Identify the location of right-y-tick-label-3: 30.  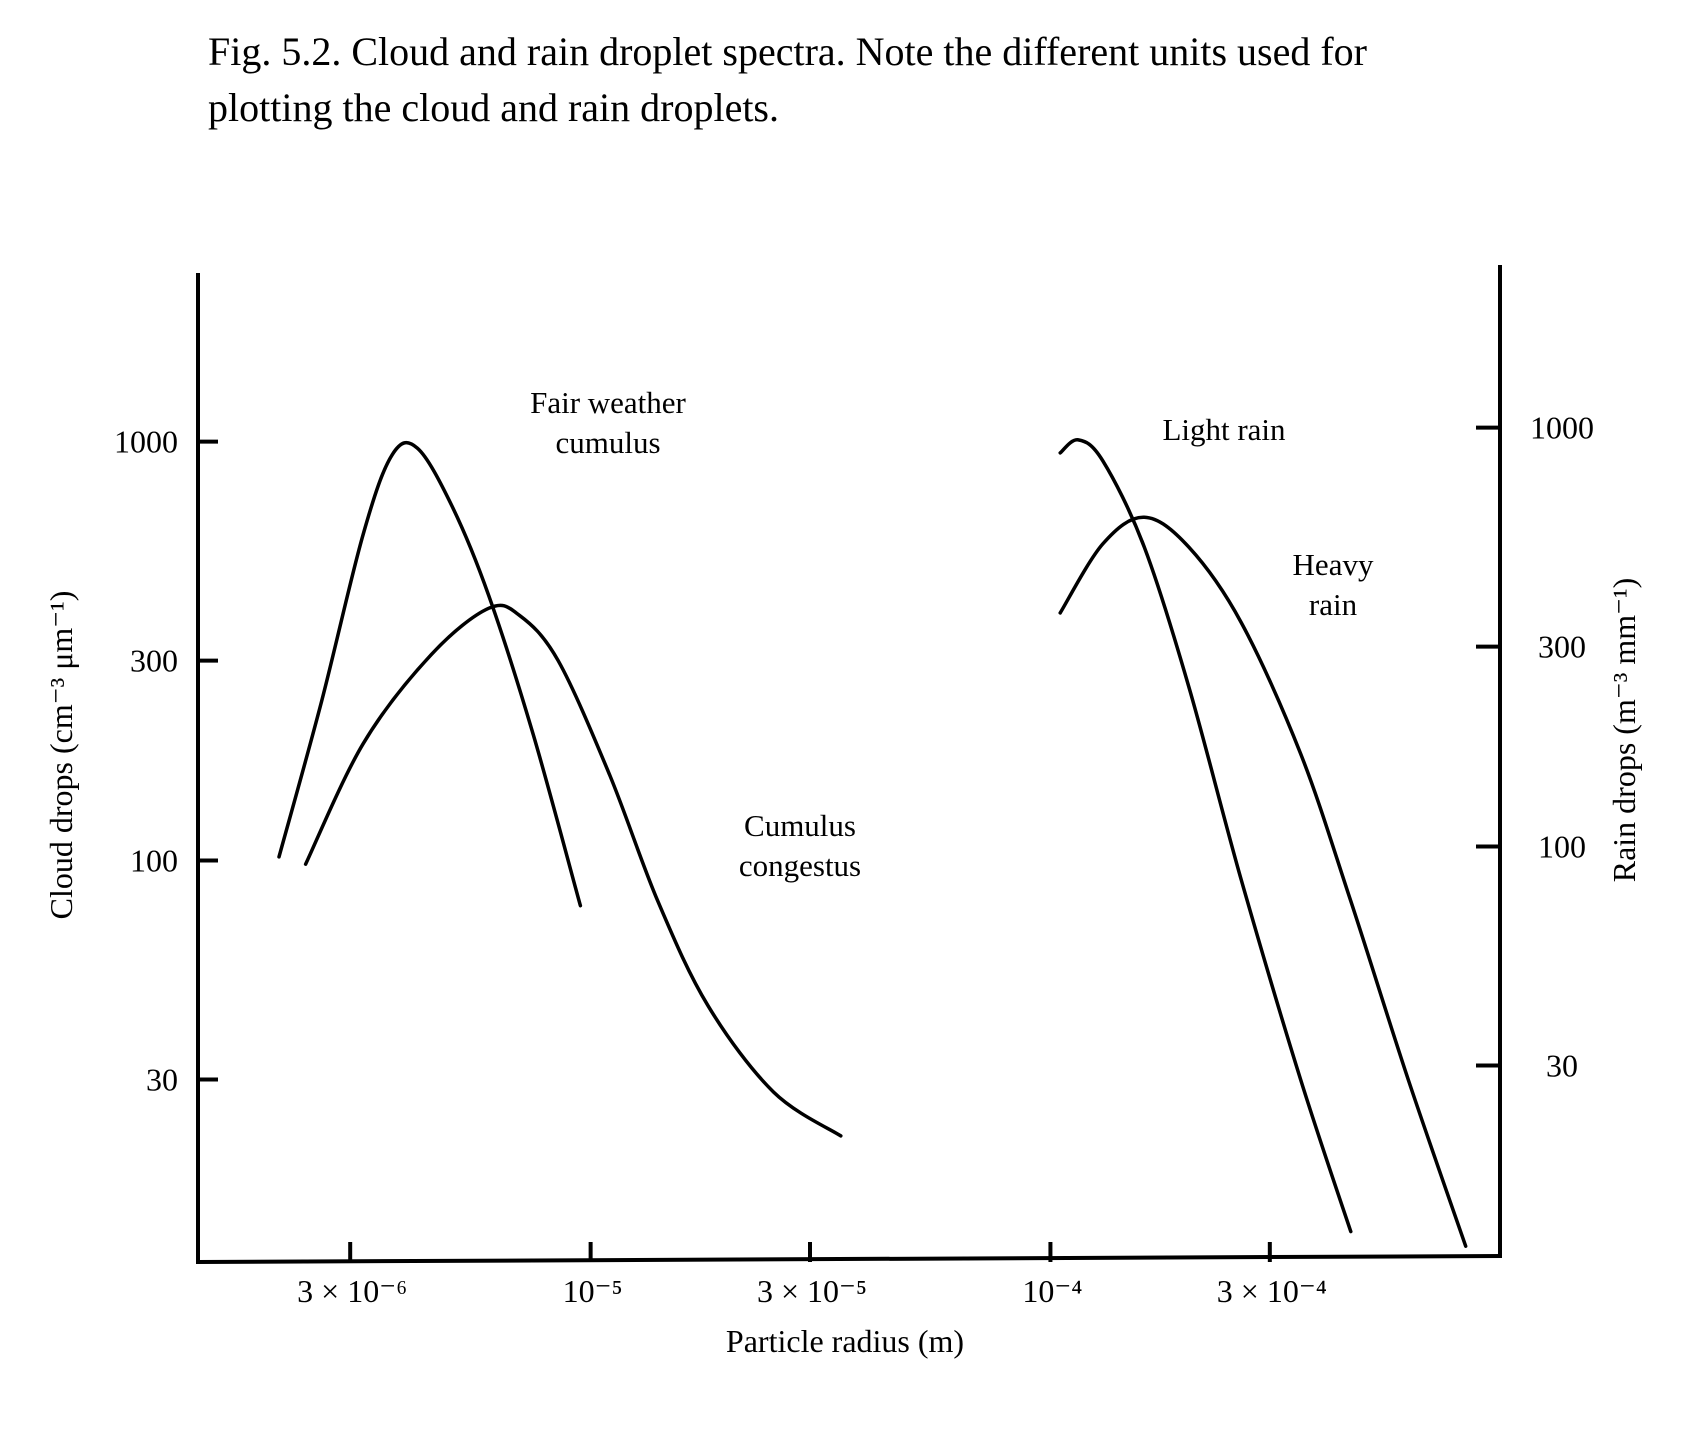
(1562, 1066).